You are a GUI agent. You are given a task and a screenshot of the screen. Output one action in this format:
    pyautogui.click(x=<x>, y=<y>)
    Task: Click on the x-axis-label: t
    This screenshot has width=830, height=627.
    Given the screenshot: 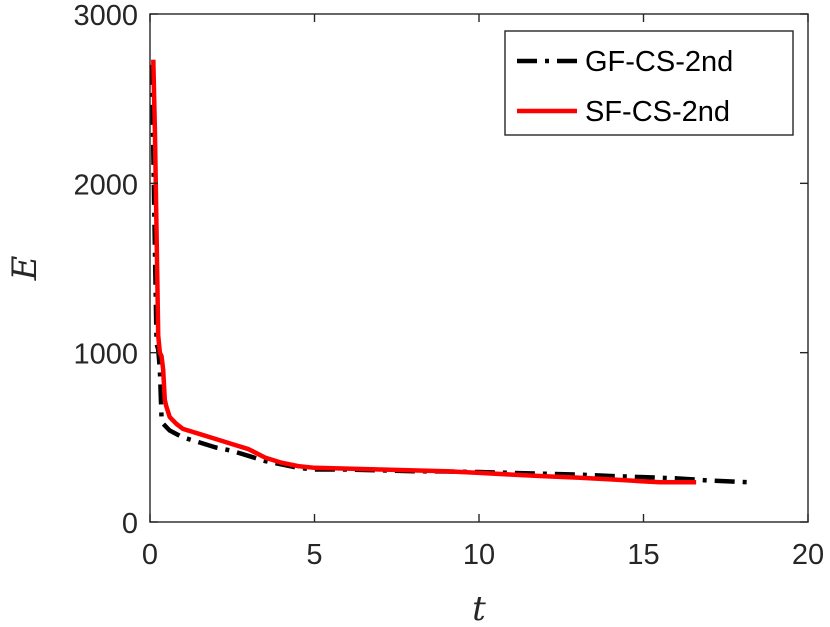 What is the action you would take?
    pyautogui.click(x=479, y=608)
    